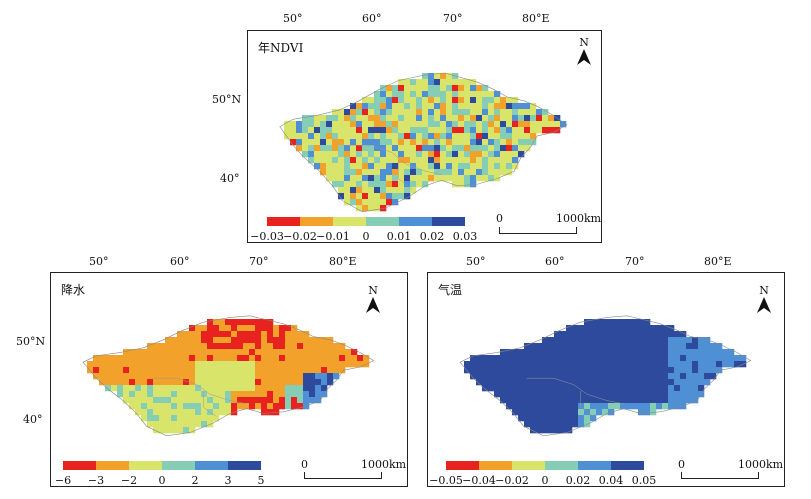  Describe the element at coordinates (228, 376) in the screenshot. I see `region-boundary` at that location.